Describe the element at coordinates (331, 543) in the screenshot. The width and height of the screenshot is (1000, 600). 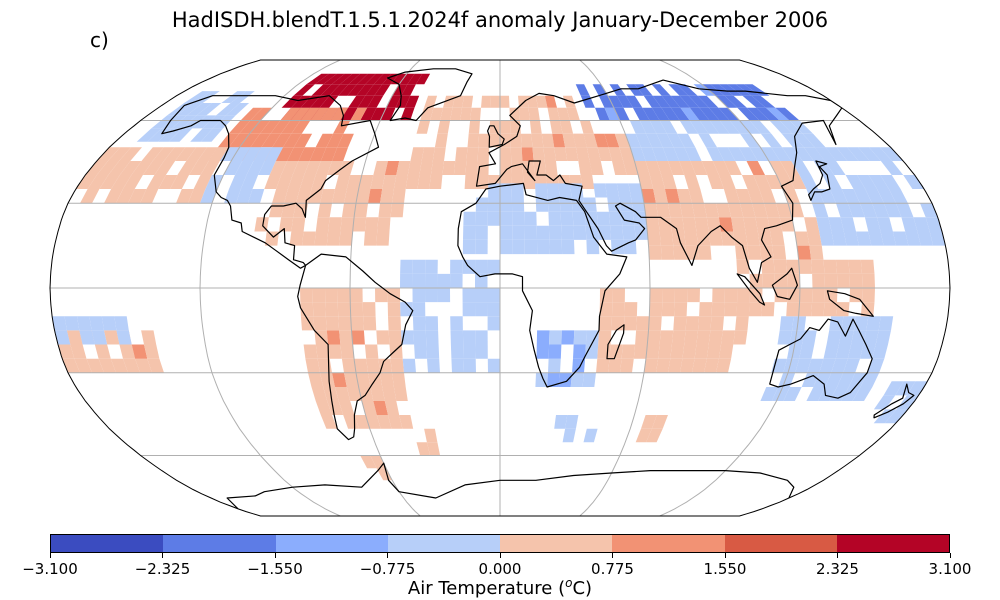
I see `colorbar-bin` at that location.